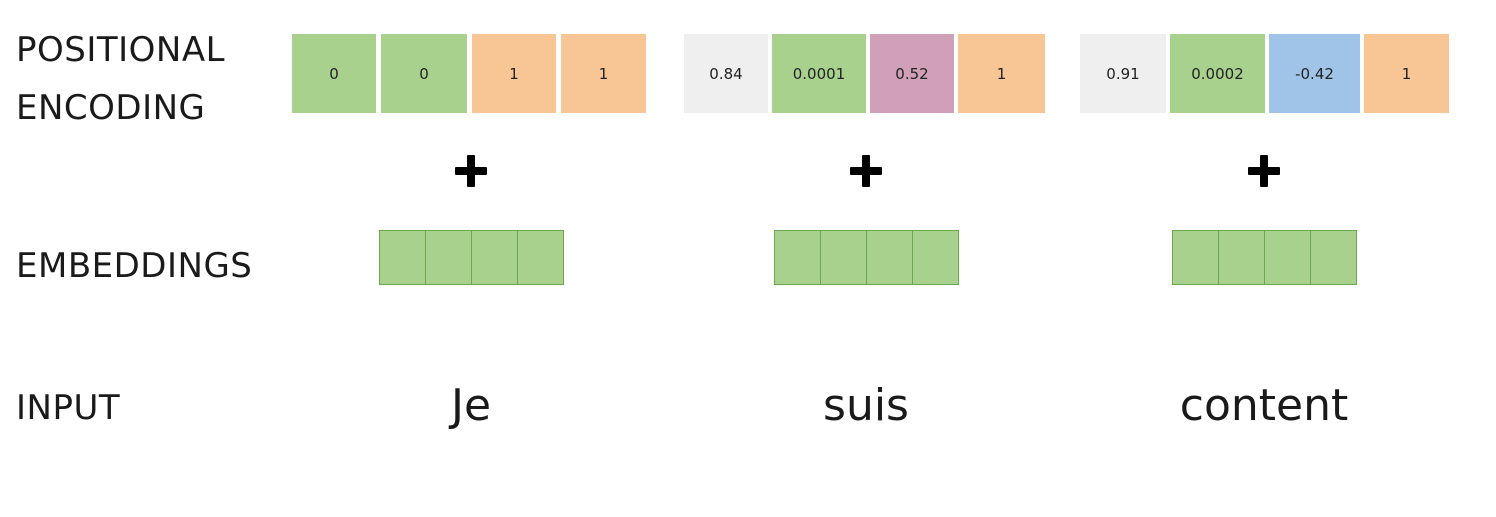 This screenshot has height=517, width=1496. I want to click on input-word-suis: suis, so click(866, 405).